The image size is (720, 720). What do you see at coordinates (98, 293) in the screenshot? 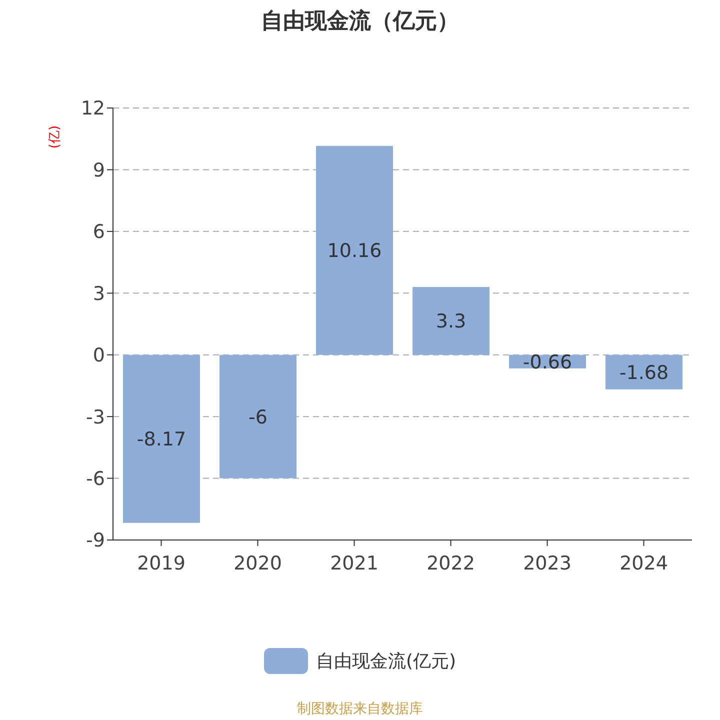
I see `y-tick-label: 3` at bounding box center [98, 293].